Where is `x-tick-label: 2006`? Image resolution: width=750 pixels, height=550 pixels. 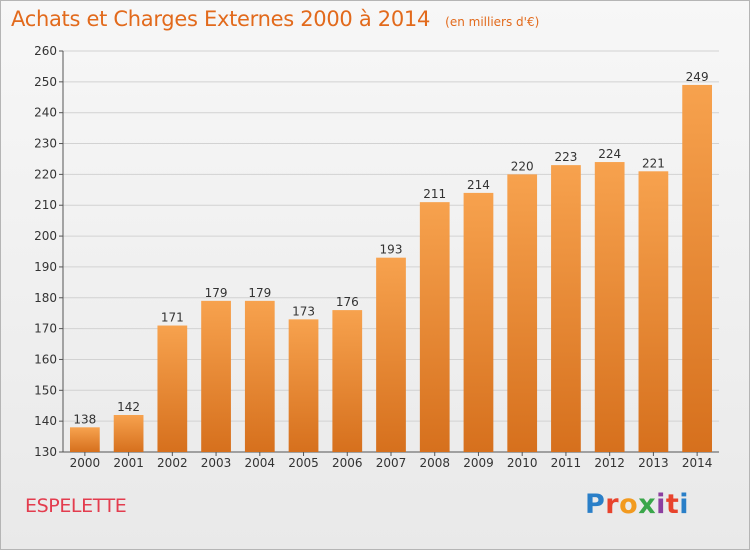 x-tick-label: 2006 is located at coordinates (347, 463).